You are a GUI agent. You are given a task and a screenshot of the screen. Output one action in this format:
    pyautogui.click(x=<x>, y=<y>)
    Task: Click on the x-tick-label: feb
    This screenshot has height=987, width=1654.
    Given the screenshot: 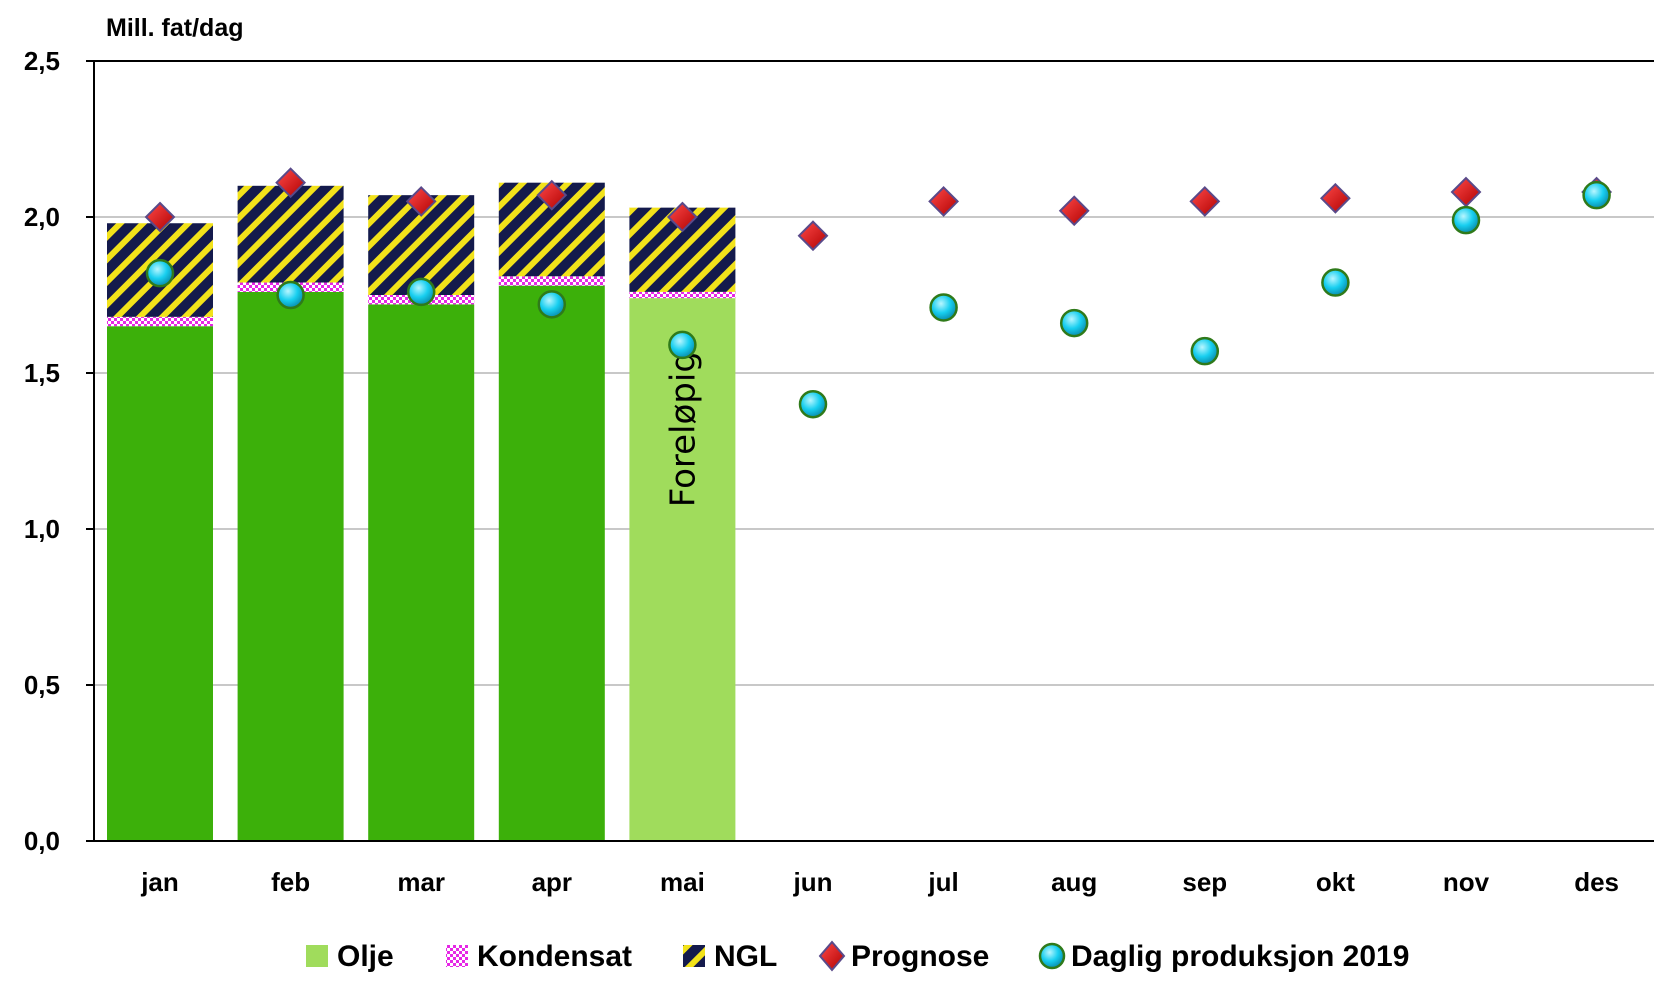 What is the action you would take?
    pyautogui.click(x=290, y=882)
    